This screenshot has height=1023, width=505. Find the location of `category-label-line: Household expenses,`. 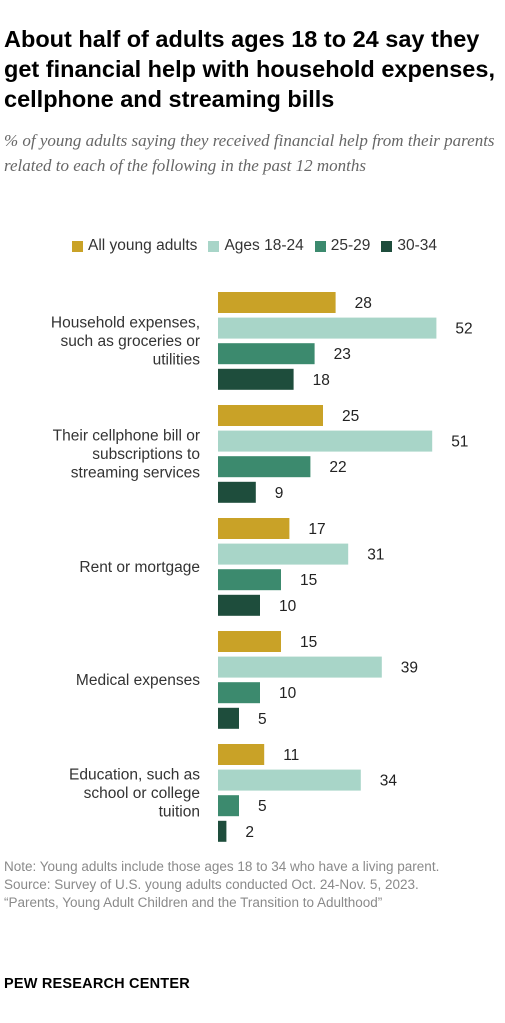

category-label-line: Household expenses, is located at coordinates (125, 322).